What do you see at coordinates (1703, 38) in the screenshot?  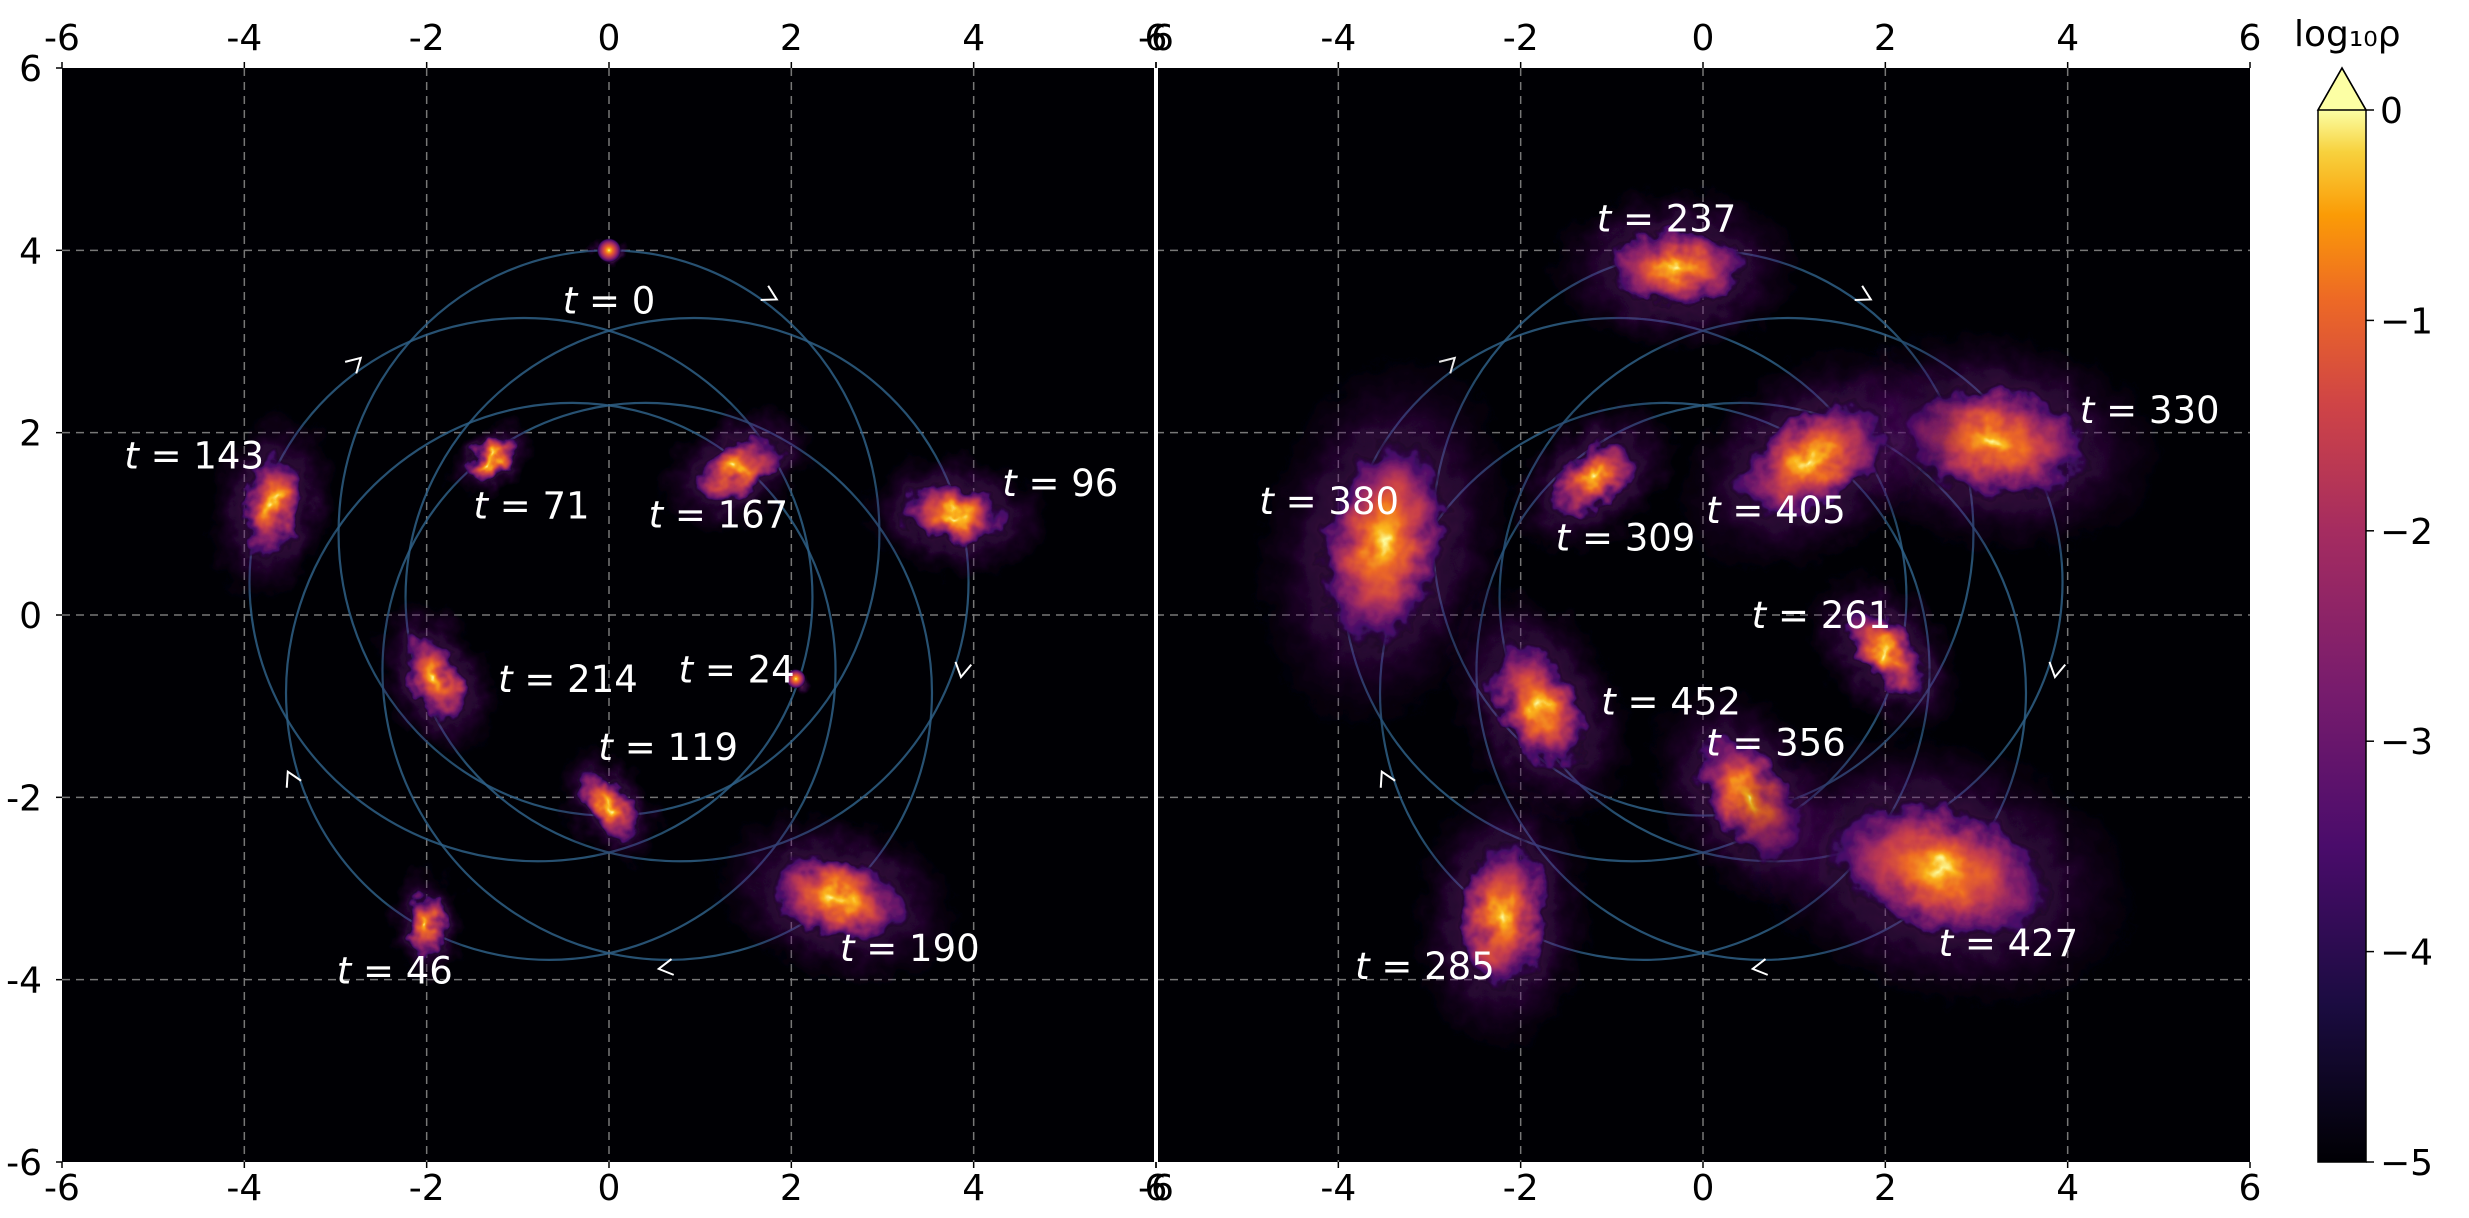 I see `x-tick-label-top: 0` at bounding box center [1703, 38].